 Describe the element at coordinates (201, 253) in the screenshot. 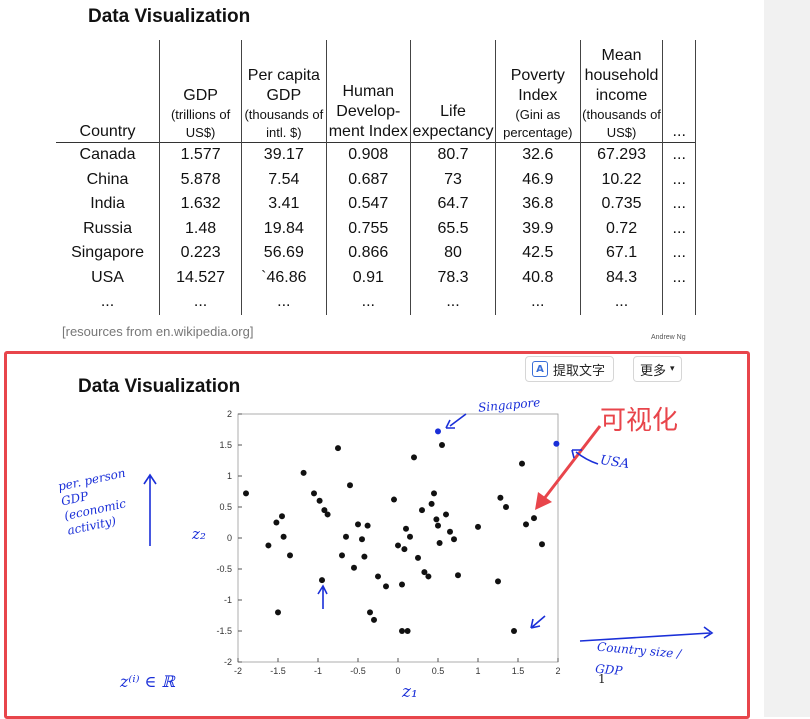

I see `value-cell: 0.223` at that location.